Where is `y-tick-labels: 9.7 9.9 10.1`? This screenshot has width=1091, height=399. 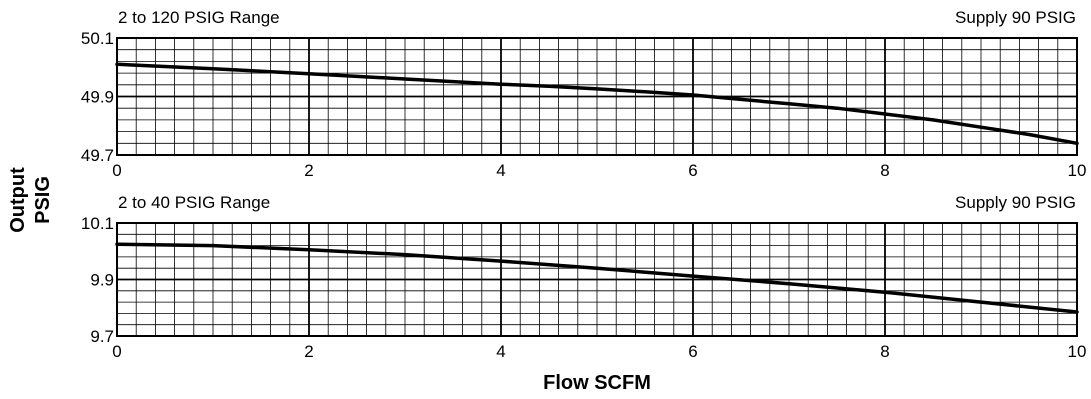
y-tick-labels: 9.7 9.9 10.1 is located at coordinates (97, 280).